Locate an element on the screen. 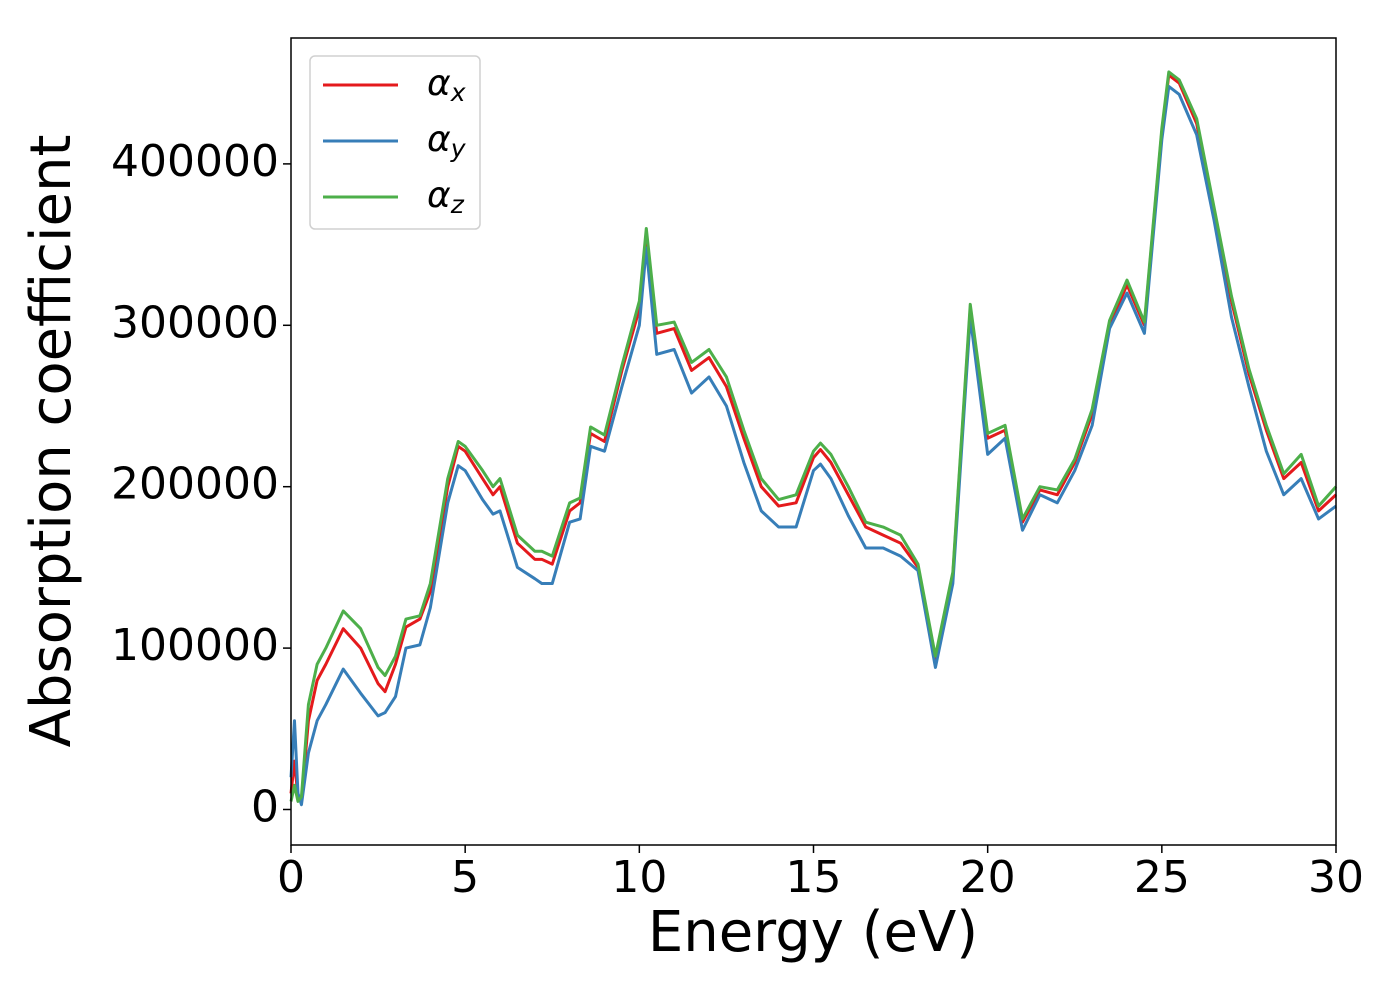  y-tick-label: 400000 is located at coordinates (195, 161).